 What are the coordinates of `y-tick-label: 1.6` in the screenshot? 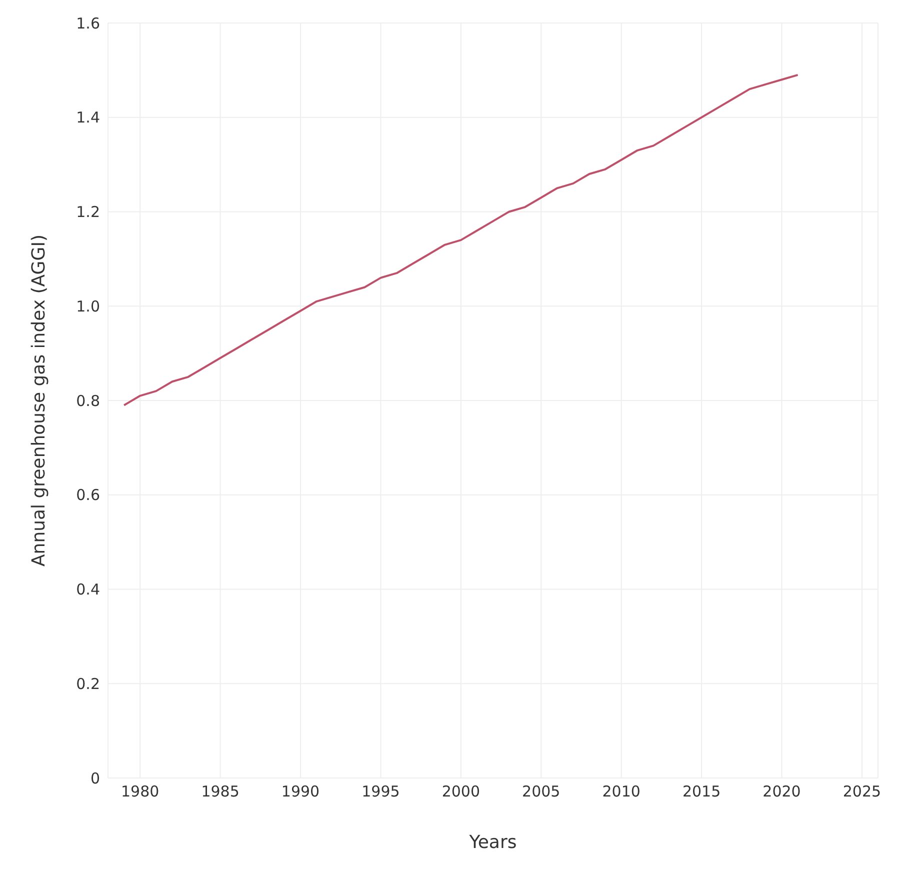 It's located at (88, 23).